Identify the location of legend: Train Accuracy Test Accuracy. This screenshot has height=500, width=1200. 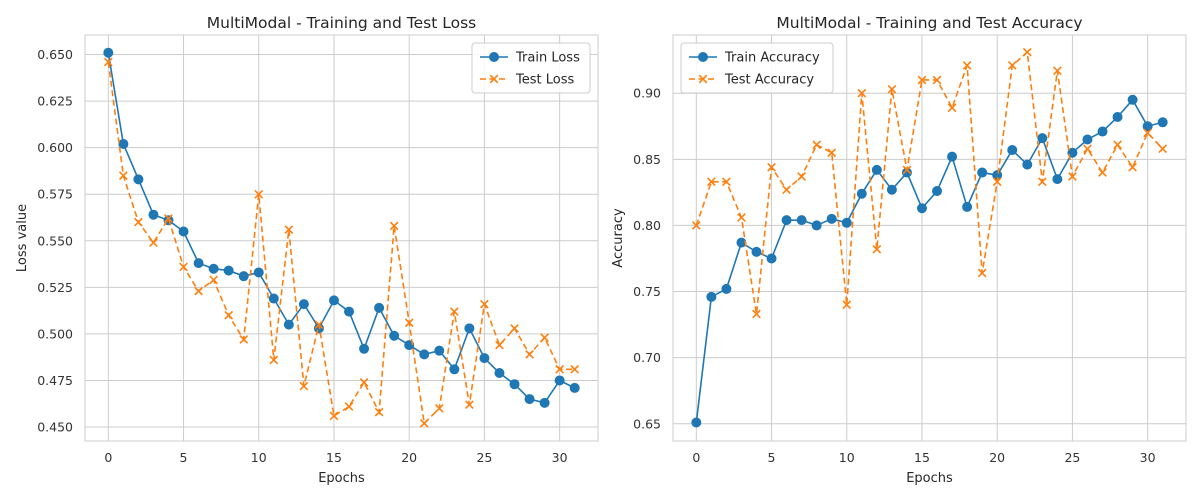
(757, 68).